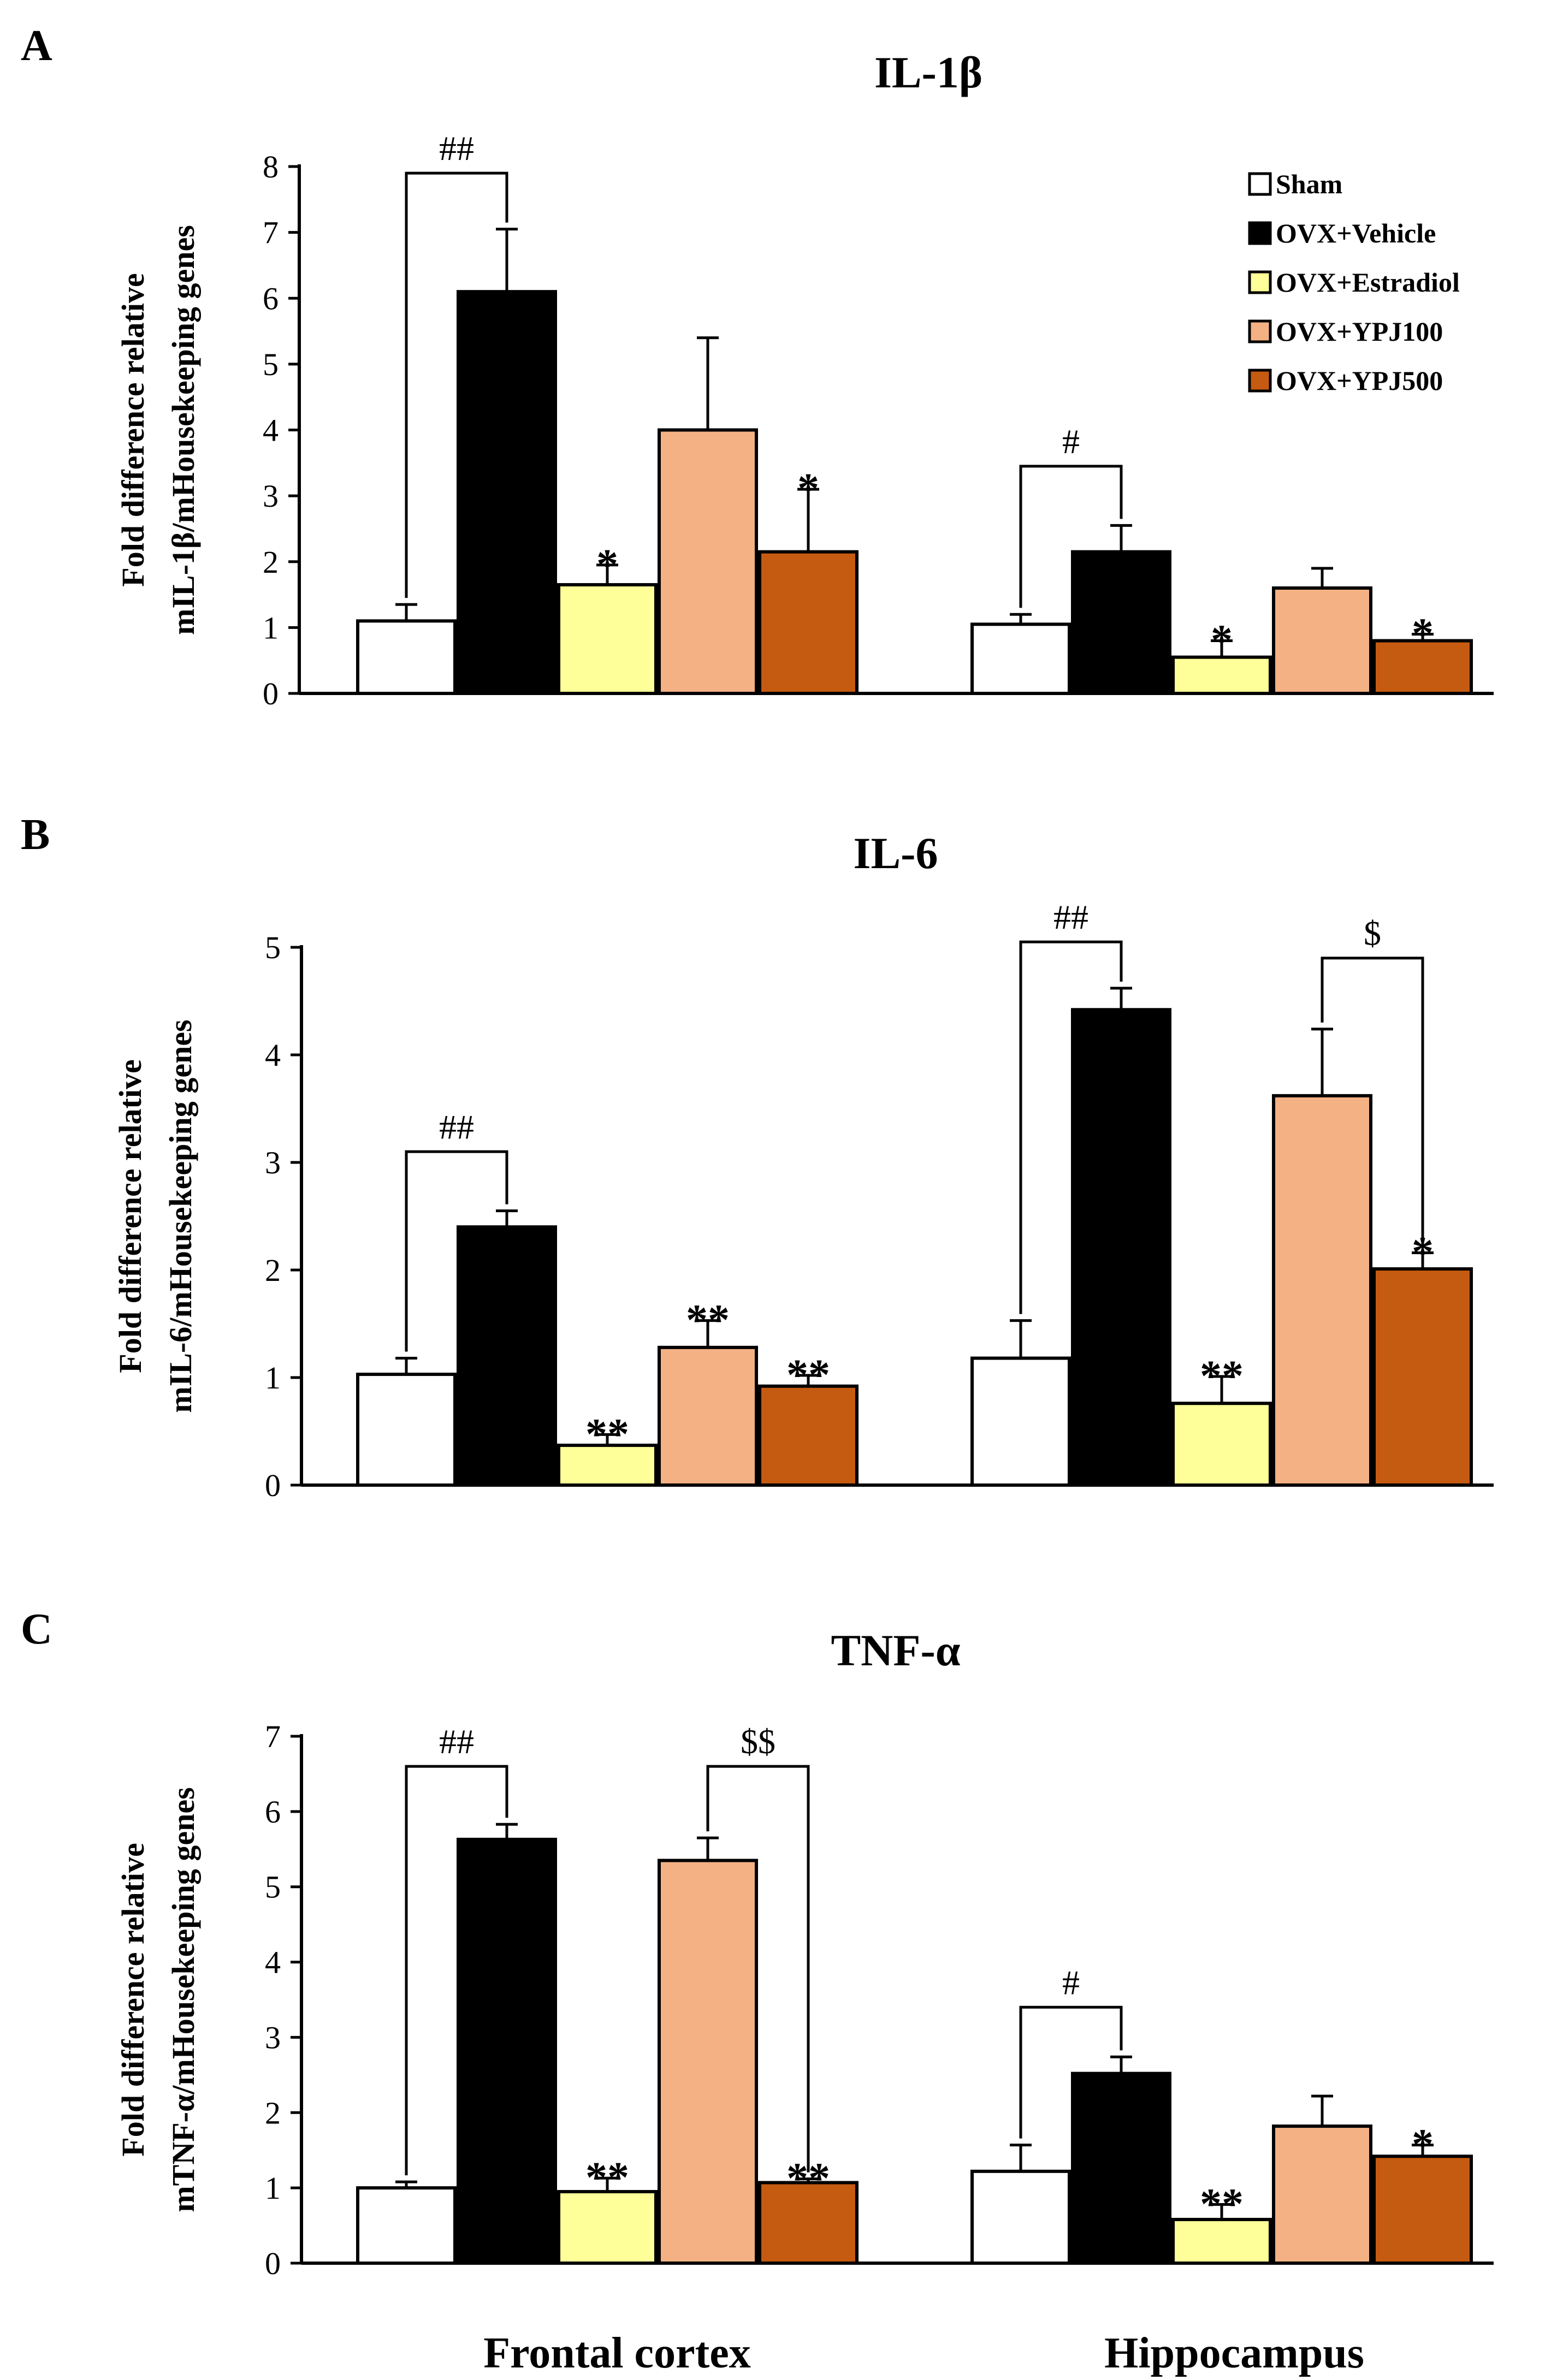 The width and height of the screenshot is (1551, 2380). What do you see at coordinates (896, 853) in the screenshot?
I see `chart-title: IL-6` at bounding box center [896, 853].